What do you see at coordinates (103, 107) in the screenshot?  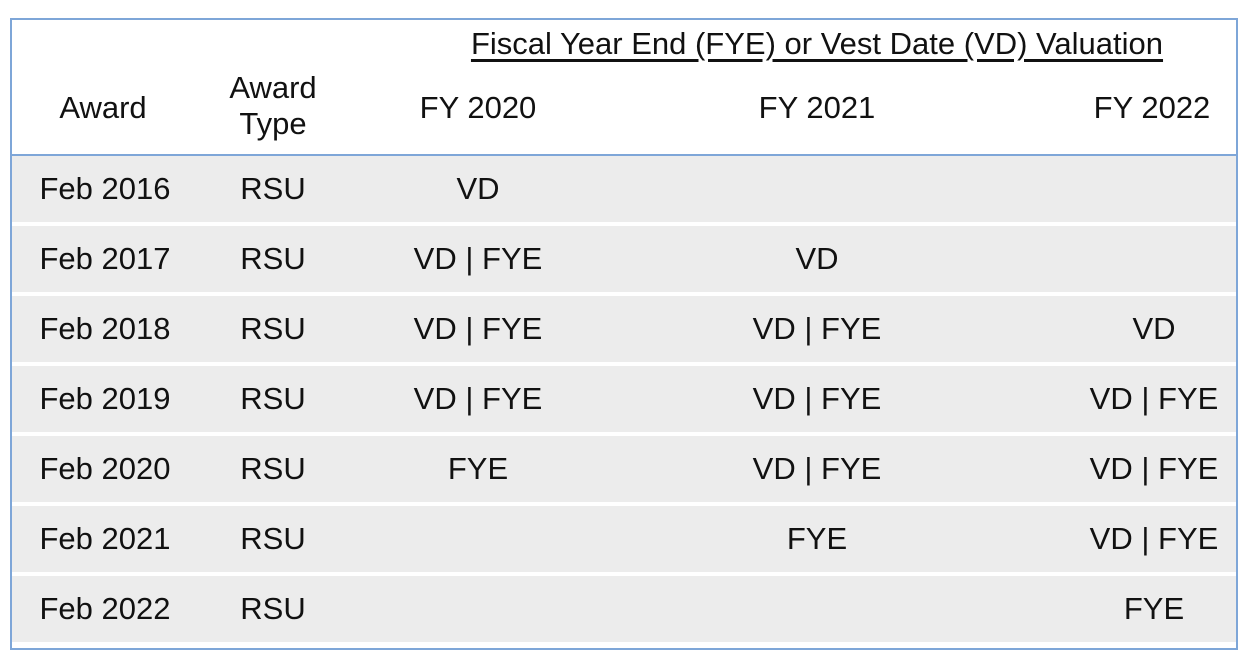 I see `column-header-award: Award` at bounding box center [103, 107].